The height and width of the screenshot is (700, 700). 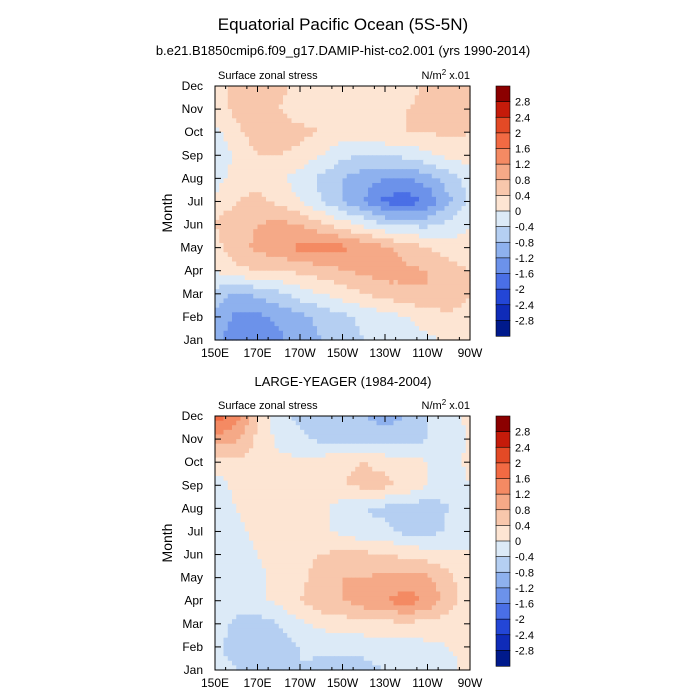 I want to click on y-tick-label: Nov, so click(x=192, y=109).